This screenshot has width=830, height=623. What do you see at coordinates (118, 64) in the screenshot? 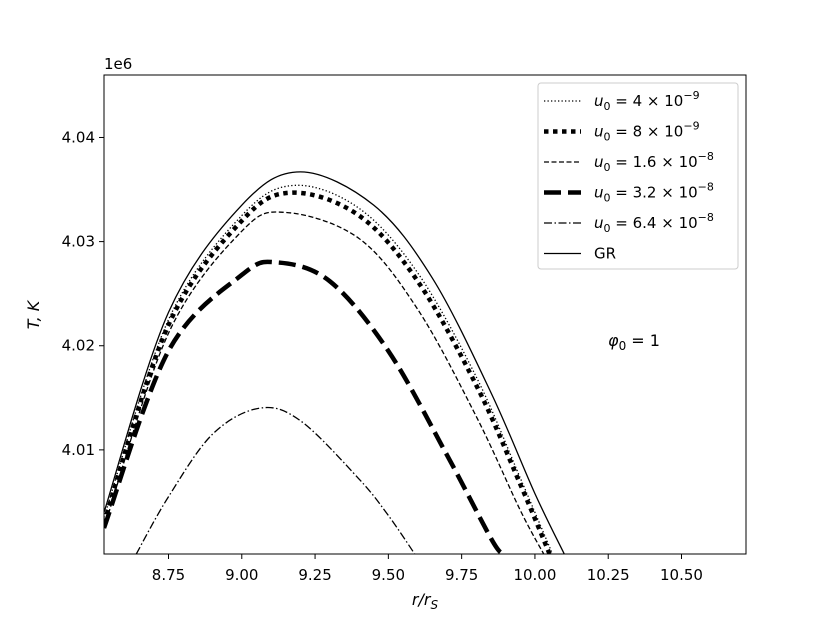
I see `y-offset-text: 1e6` at bounding box center [118, 64].